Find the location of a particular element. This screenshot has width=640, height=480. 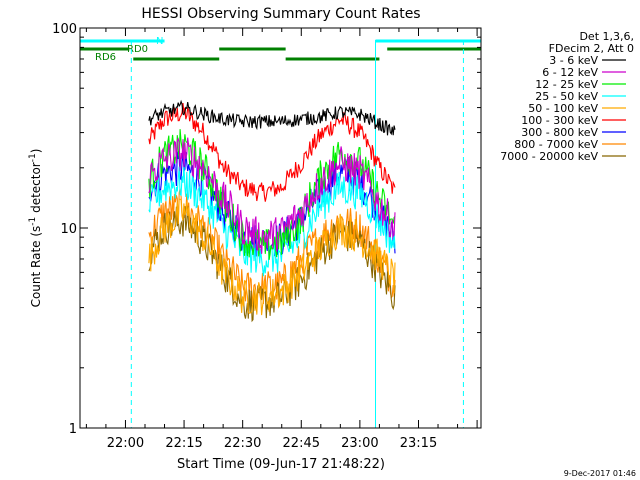

legend-entry-label: 50 - 100 keV is located at coordinates (563, 108).